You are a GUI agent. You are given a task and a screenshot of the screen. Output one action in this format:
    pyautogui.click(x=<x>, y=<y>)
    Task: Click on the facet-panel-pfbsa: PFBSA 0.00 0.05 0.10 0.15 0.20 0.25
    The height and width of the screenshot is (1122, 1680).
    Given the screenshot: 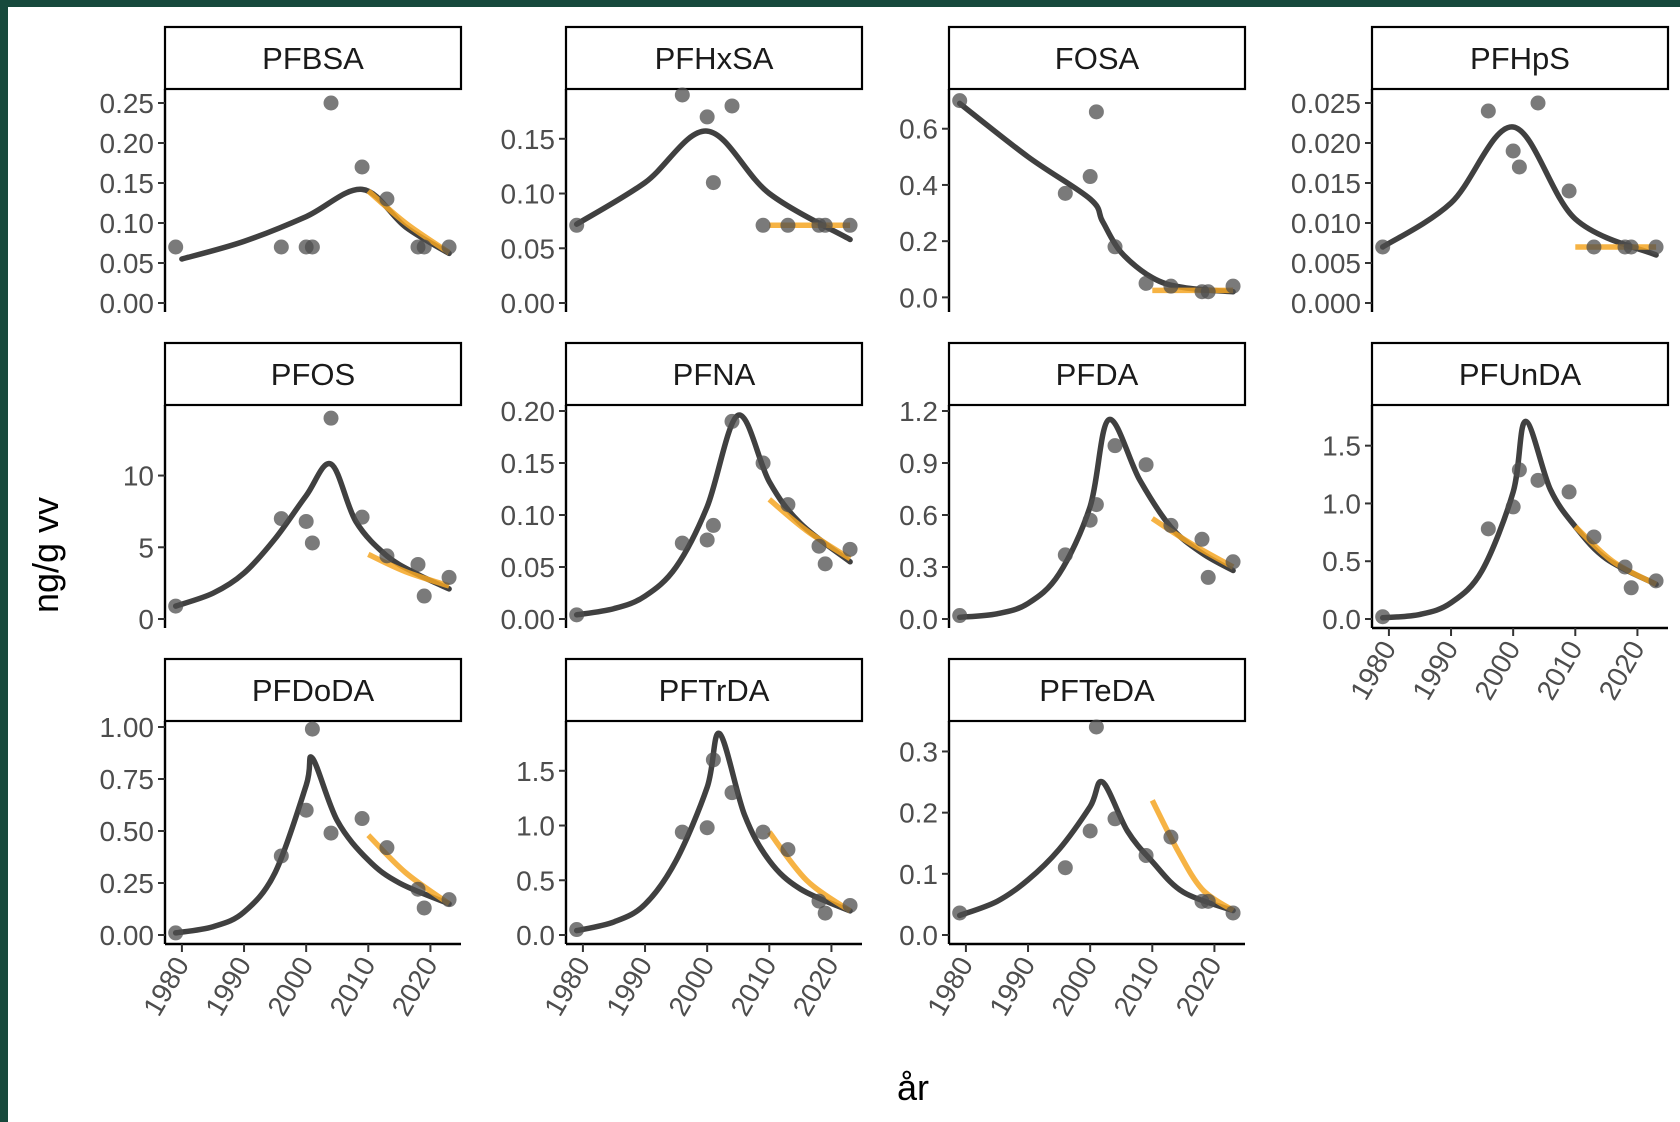 What is the action you would take?
    pyautogui.click(x=281, y=172)
    